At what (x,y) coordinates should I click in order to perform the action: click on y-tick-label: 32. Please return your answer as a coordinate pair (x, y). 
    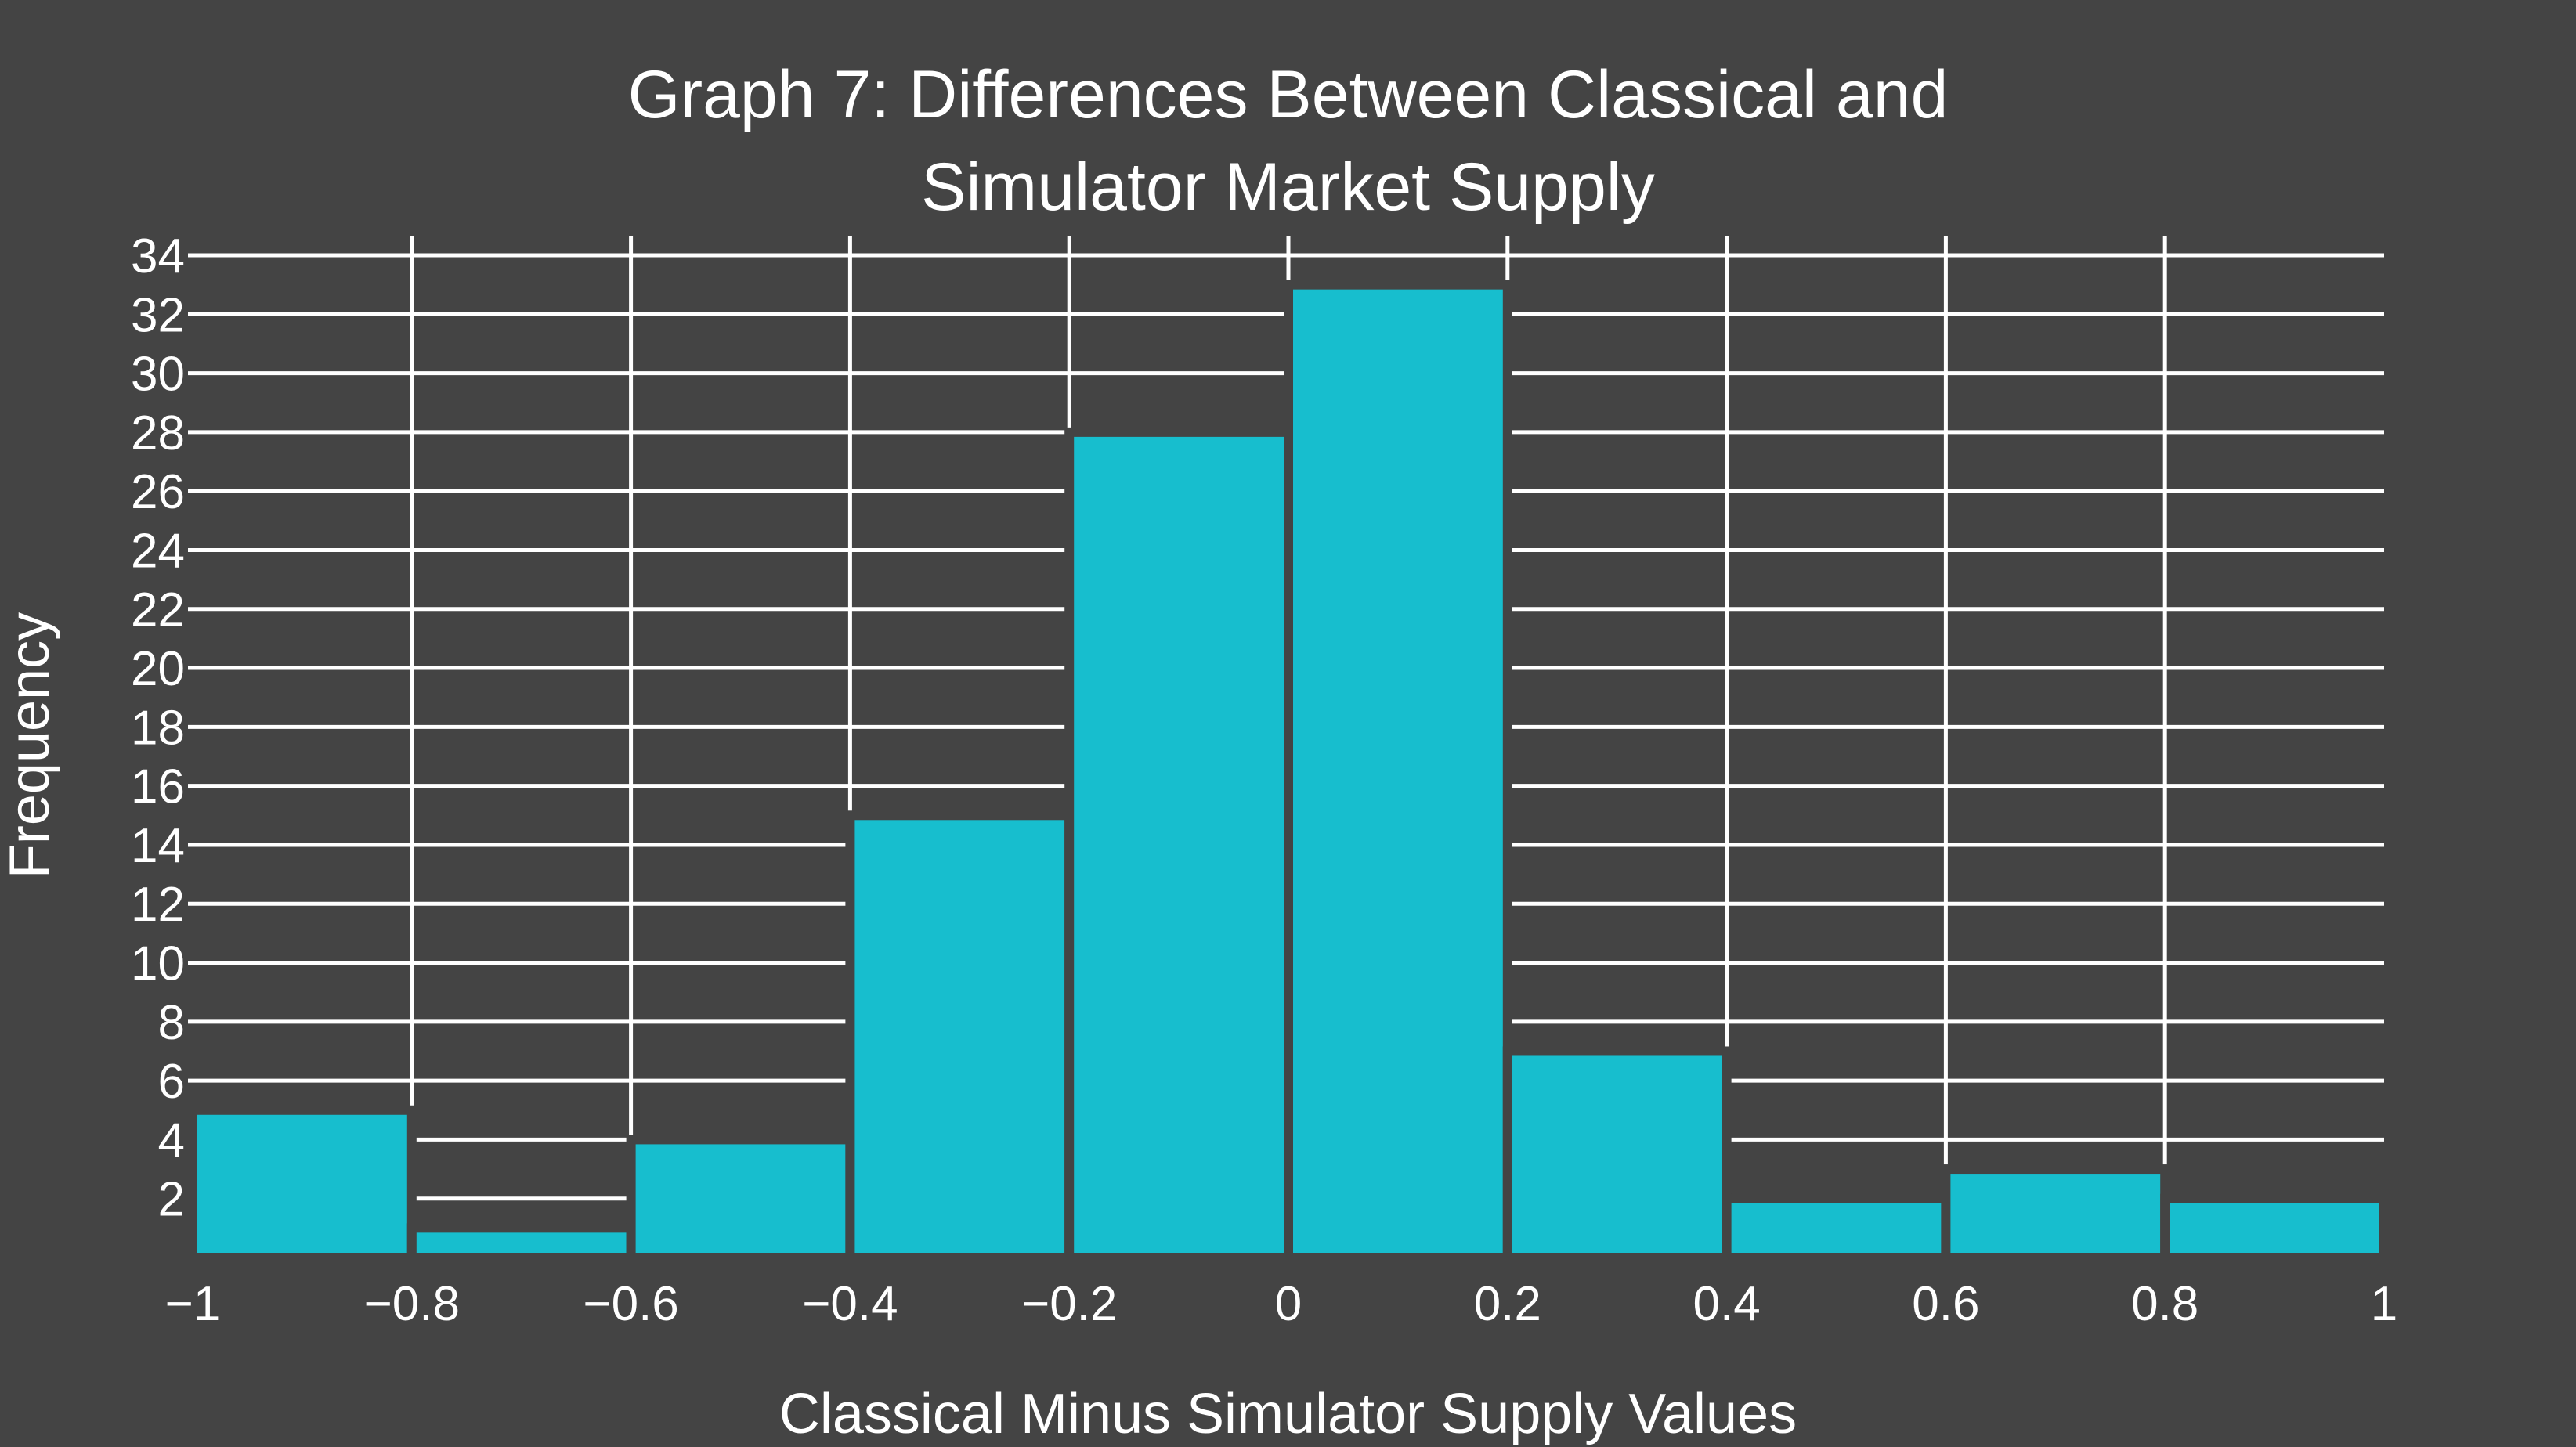
    Looking at the image, I should click on (158, 315).